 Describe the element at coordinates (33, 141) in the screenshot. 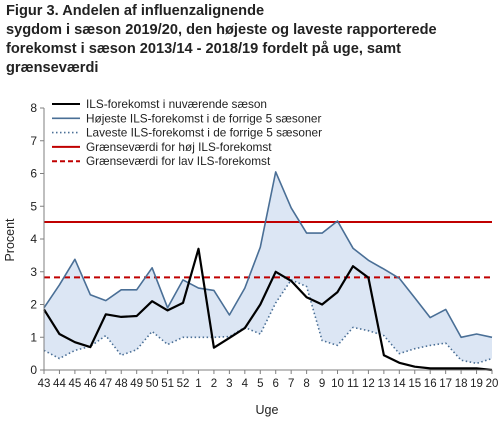

I see `y-tick-label: 7` at that location.